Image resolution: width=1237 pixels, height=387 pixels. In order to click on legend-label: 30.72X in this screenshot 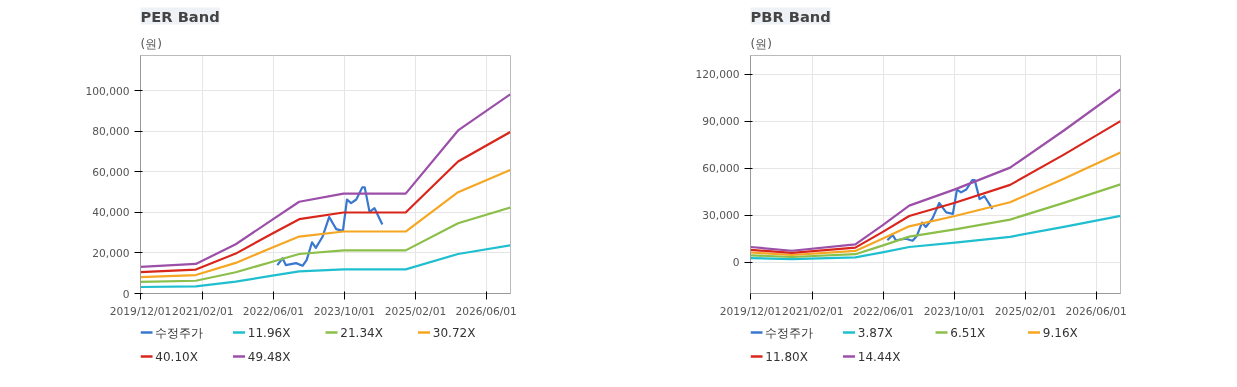, I will do `click(454, 332)`.